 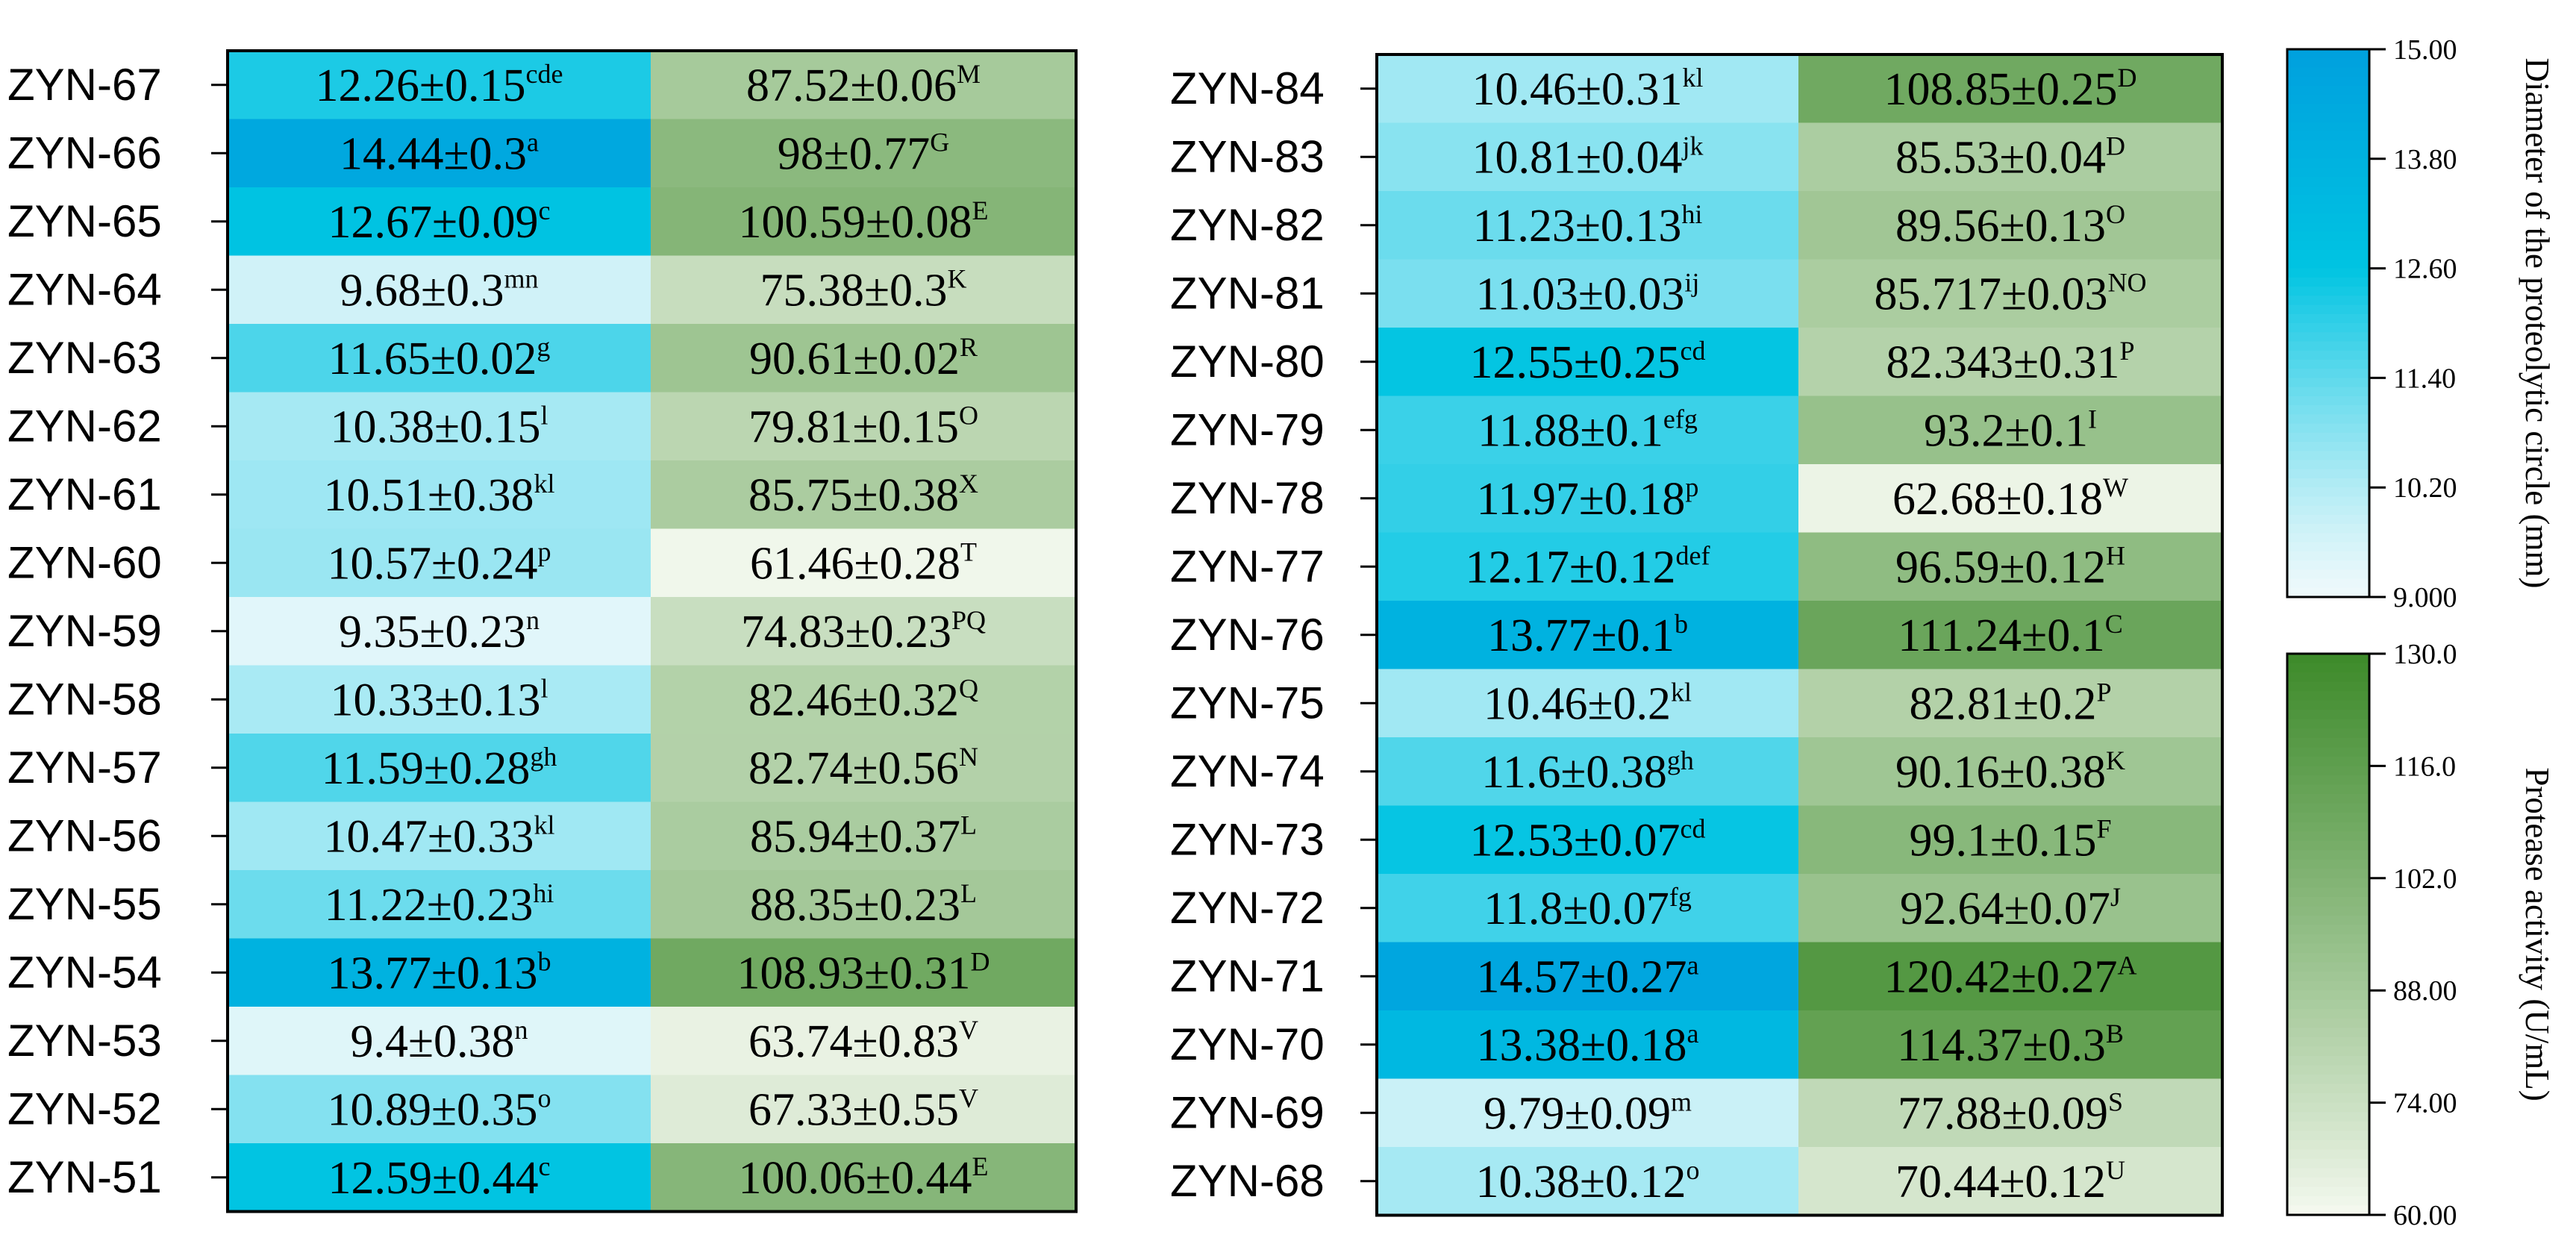 I want to click on activity-value: 120.42±0.27A, so click(x=2009, y=976).